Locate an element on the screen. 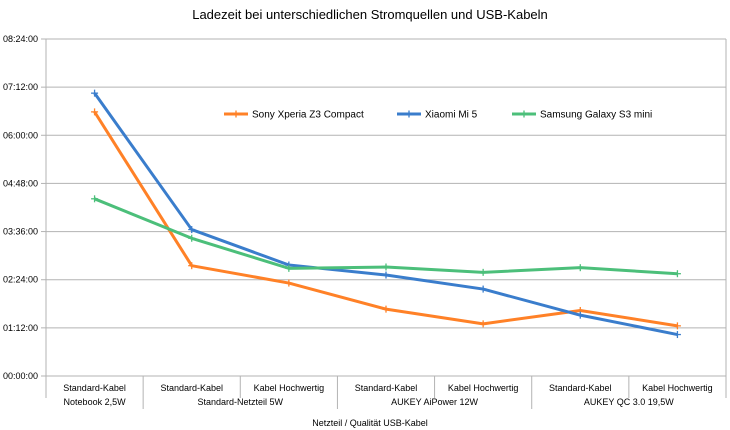  y-tick-label: 06:00:00 is located at coordinates (20, 135).